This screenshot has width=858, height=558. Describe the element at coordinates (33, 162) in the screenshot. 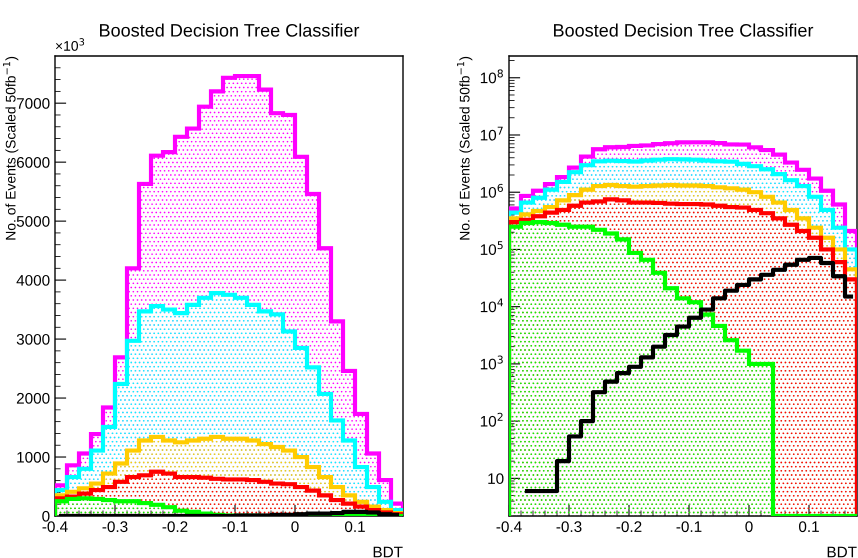

I see `y-tick-label: 6000` at that location.